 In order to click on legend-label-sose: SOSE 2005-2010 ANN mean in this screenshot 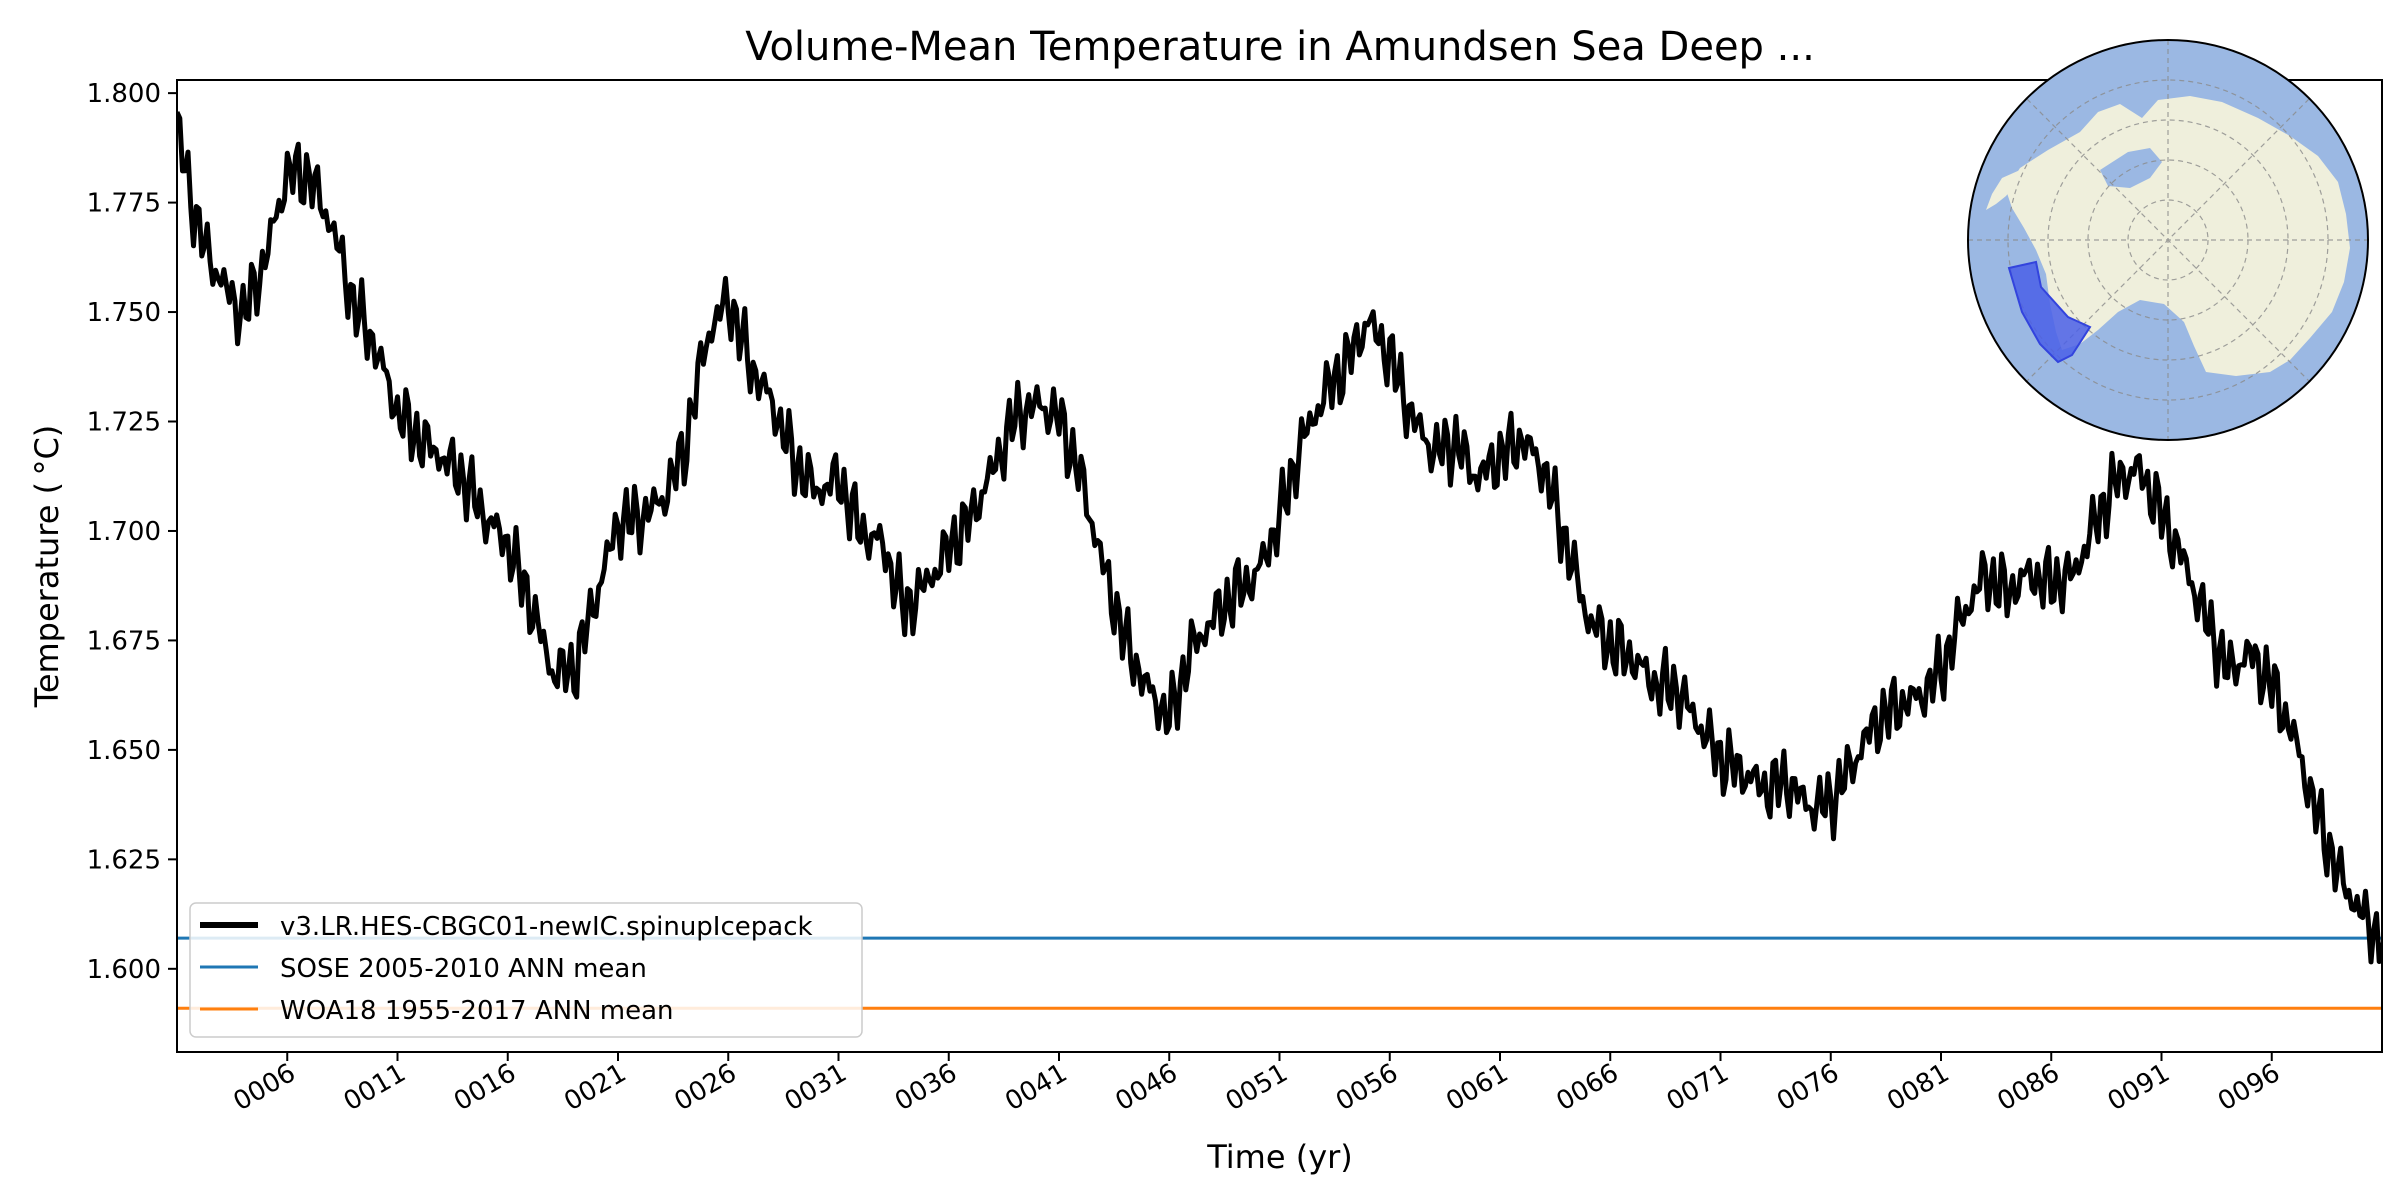, I will do `click(463, 969)`.